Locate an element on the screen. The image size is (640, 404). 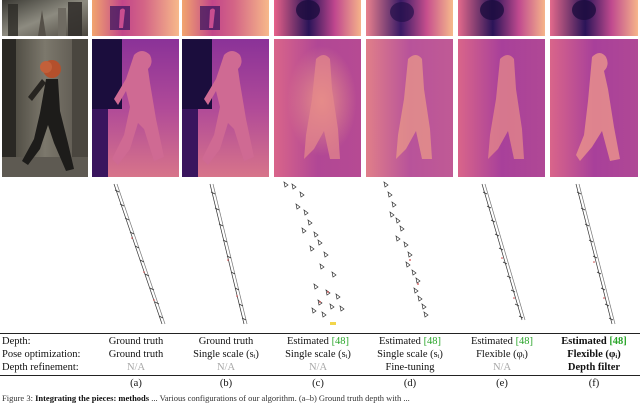
row-label: Depth: is located at coordinates (16, 341).